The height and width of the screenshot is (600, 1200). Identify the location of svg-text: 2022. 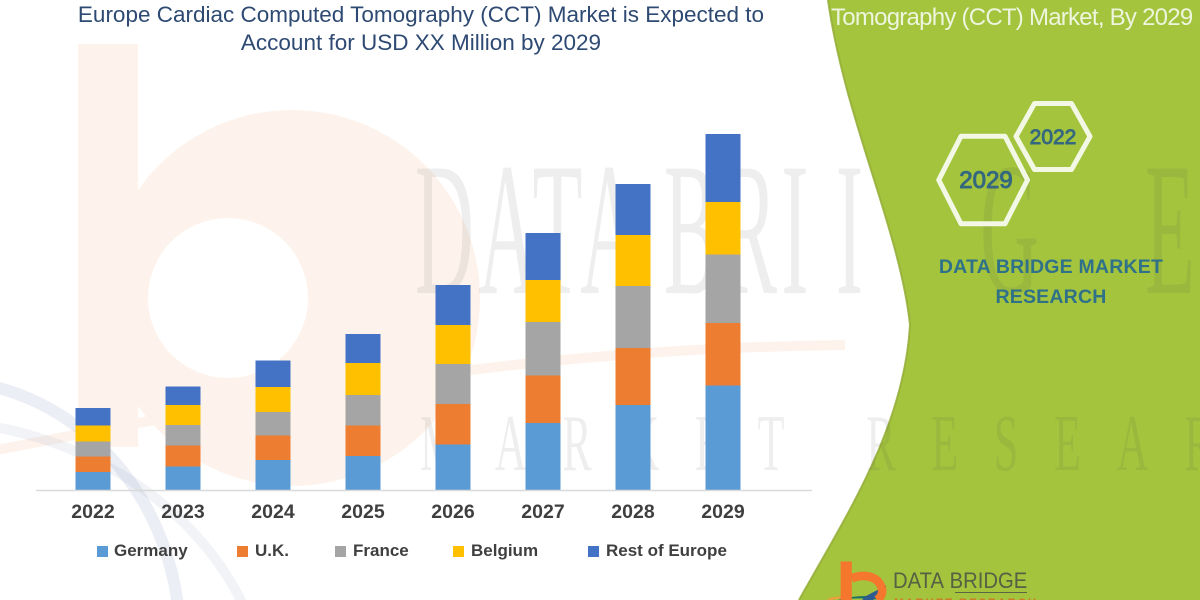
(1053, 137).